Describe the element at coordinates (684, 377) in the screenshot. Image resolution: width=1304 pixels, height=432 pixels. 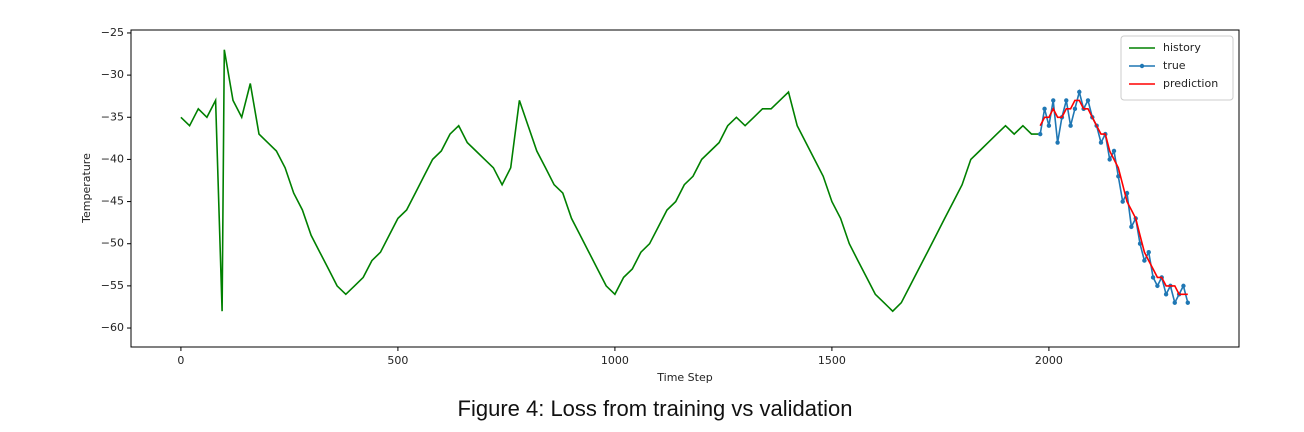
I see `x-axis-label: Time Step` at that location.